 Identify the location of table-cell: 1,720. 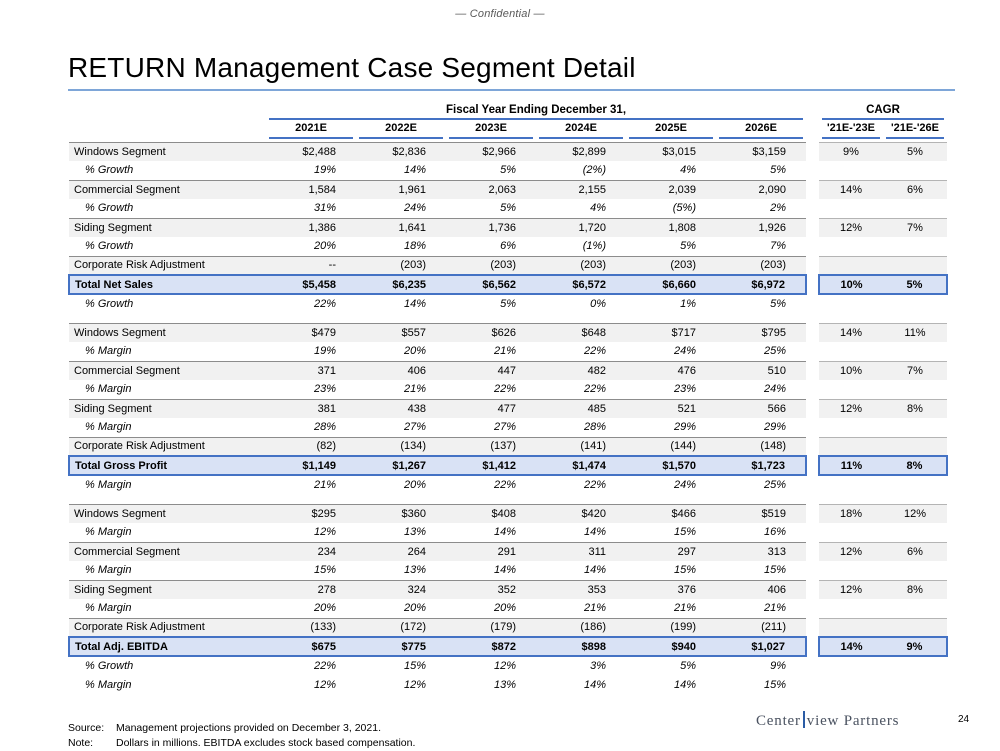
(581, 227).